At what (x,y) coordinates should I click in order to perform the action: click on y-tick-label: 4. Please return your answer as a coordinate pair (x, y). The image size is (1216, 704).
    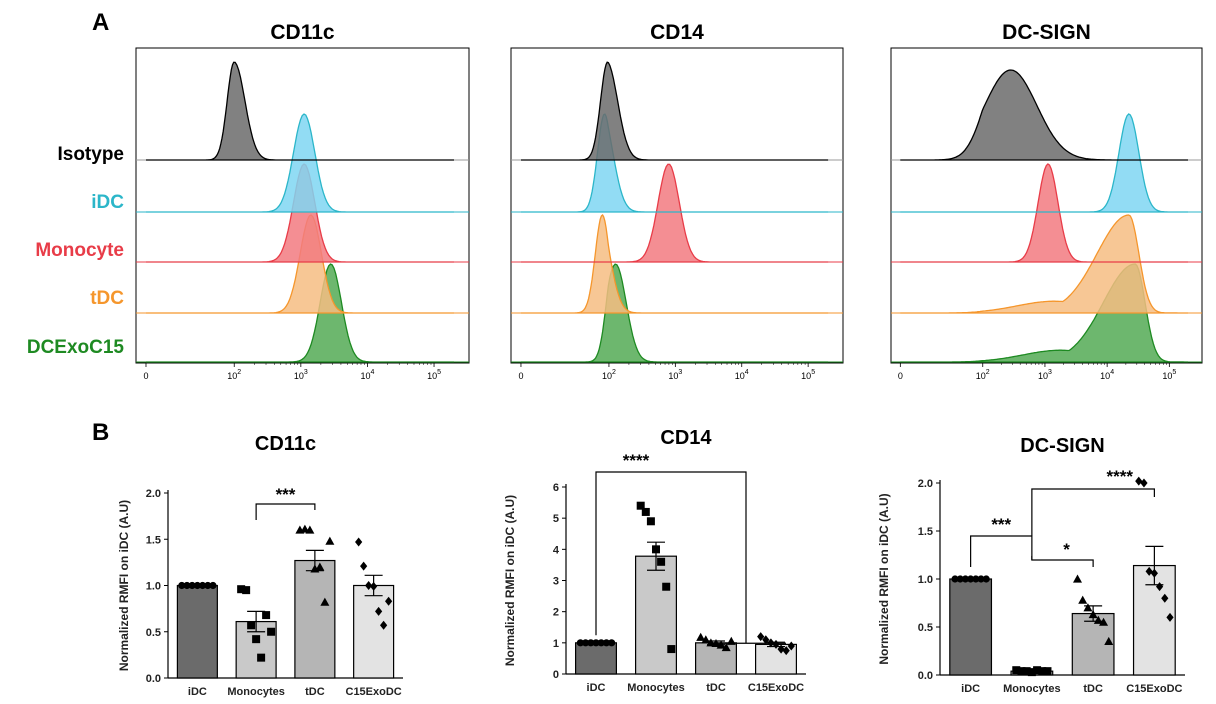
    Looking at the image, I should click on (556, 550).